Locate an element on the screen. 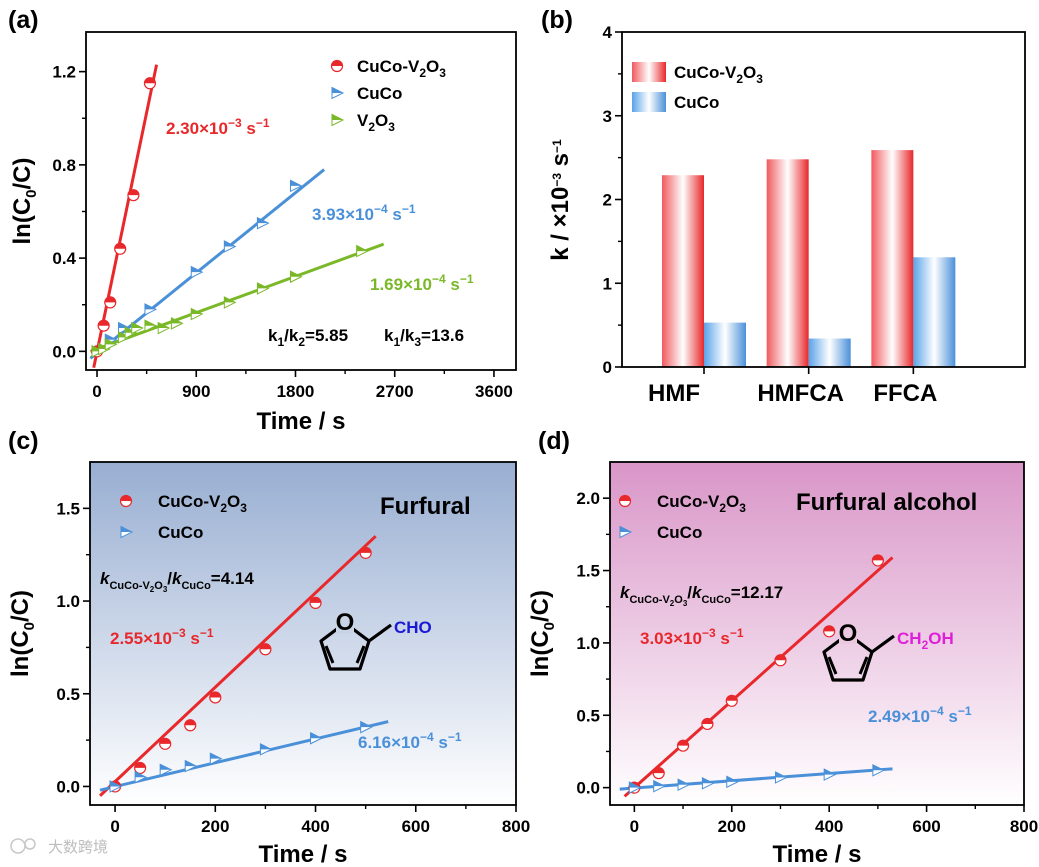 This screenshot has width=1039, height=867. text-run: 3.03×10 is located at coordinates (671, 638).